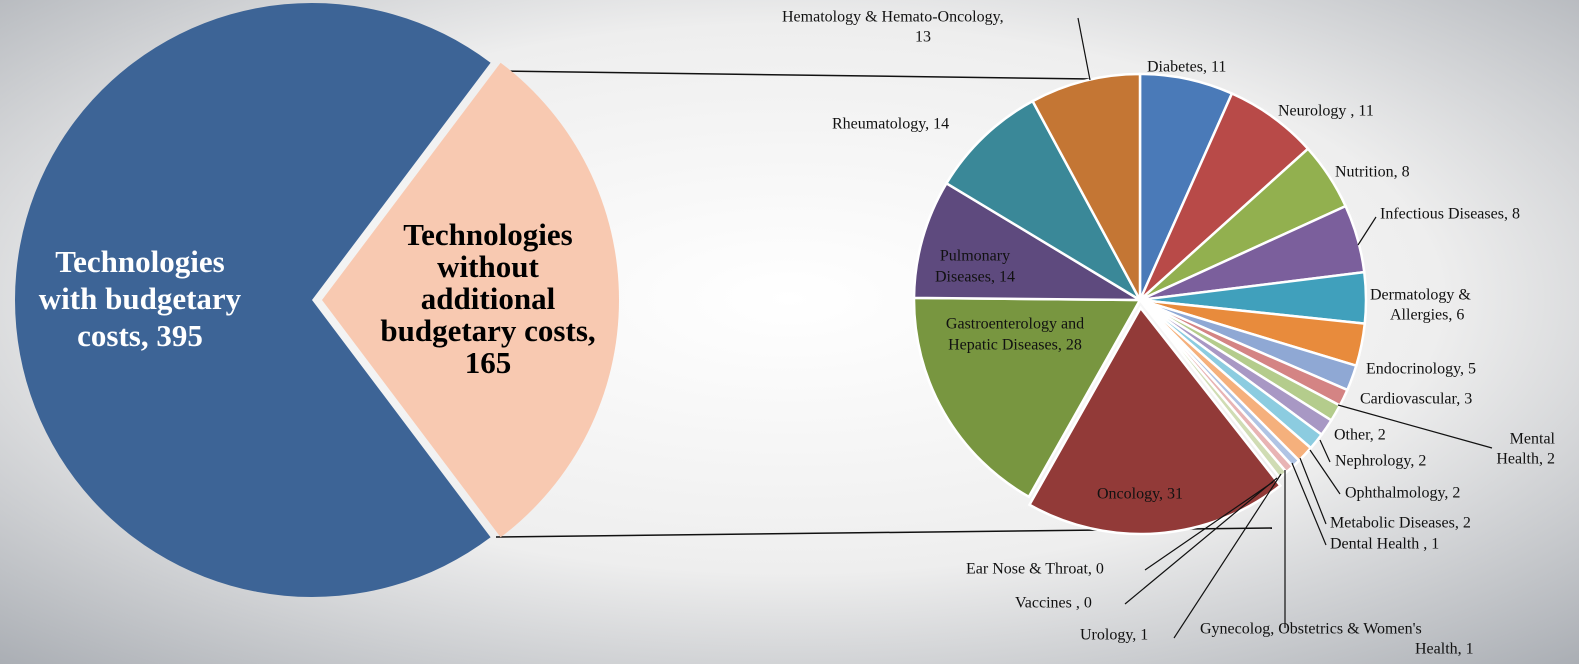 The width and height of the screenshot is (1579, 664). Describe the element at coordinates (140, 298) in the screenshot. I see `data-label: with budgetary` at that location.